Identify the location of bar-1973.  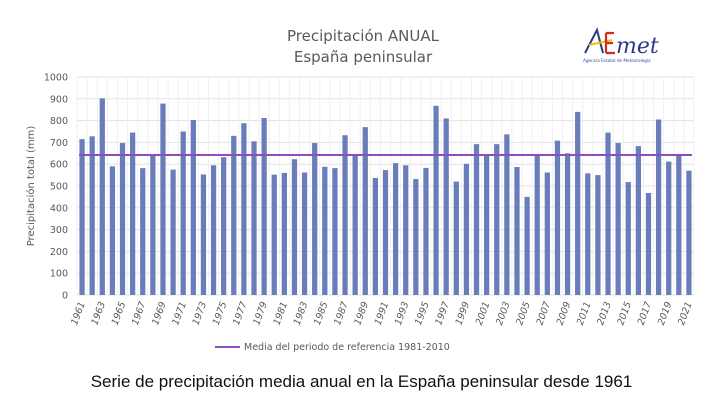
(203, 234).